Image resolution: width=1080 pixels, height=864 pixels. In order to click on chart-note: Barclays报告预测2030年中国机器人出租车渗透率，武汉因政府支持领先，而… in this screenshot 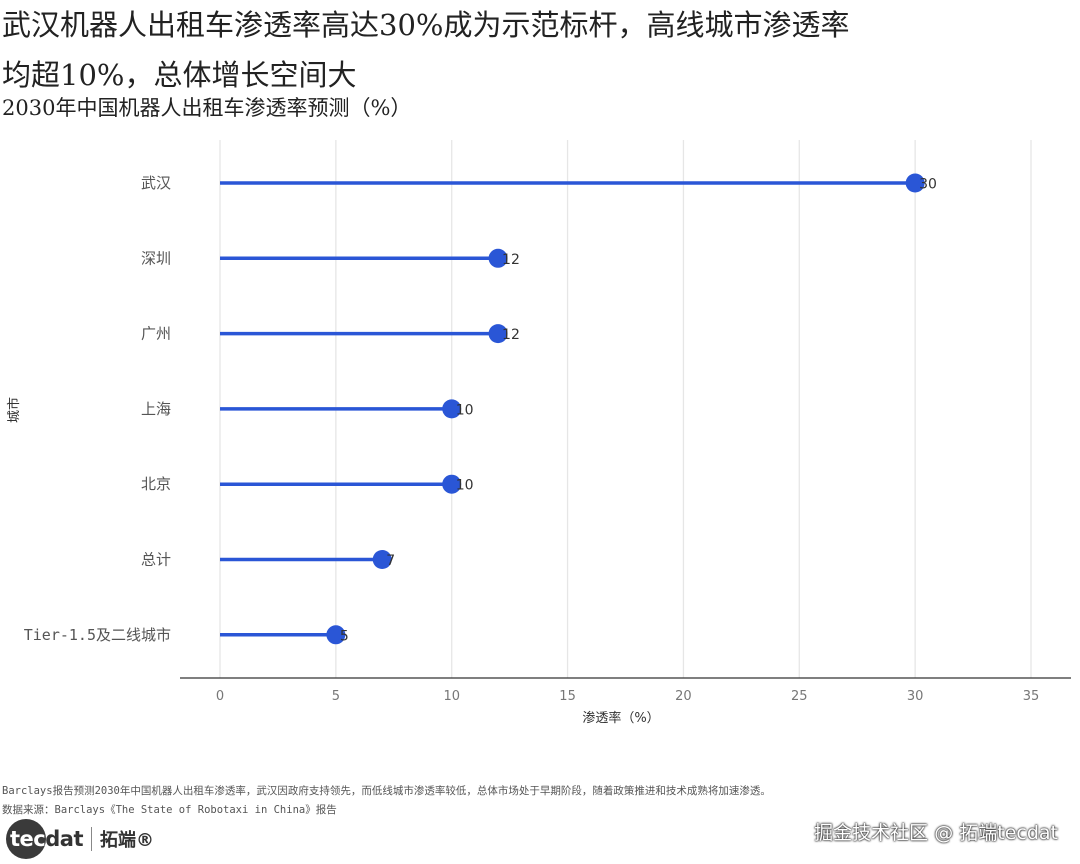, I will do `click(386, 791)`.